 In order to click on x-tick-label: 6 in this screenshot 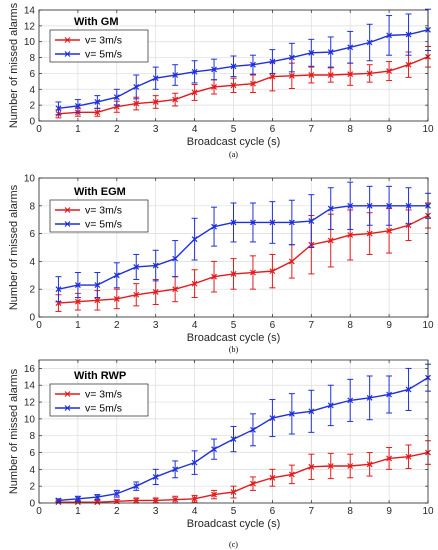, I will do `click(273, 325)`.